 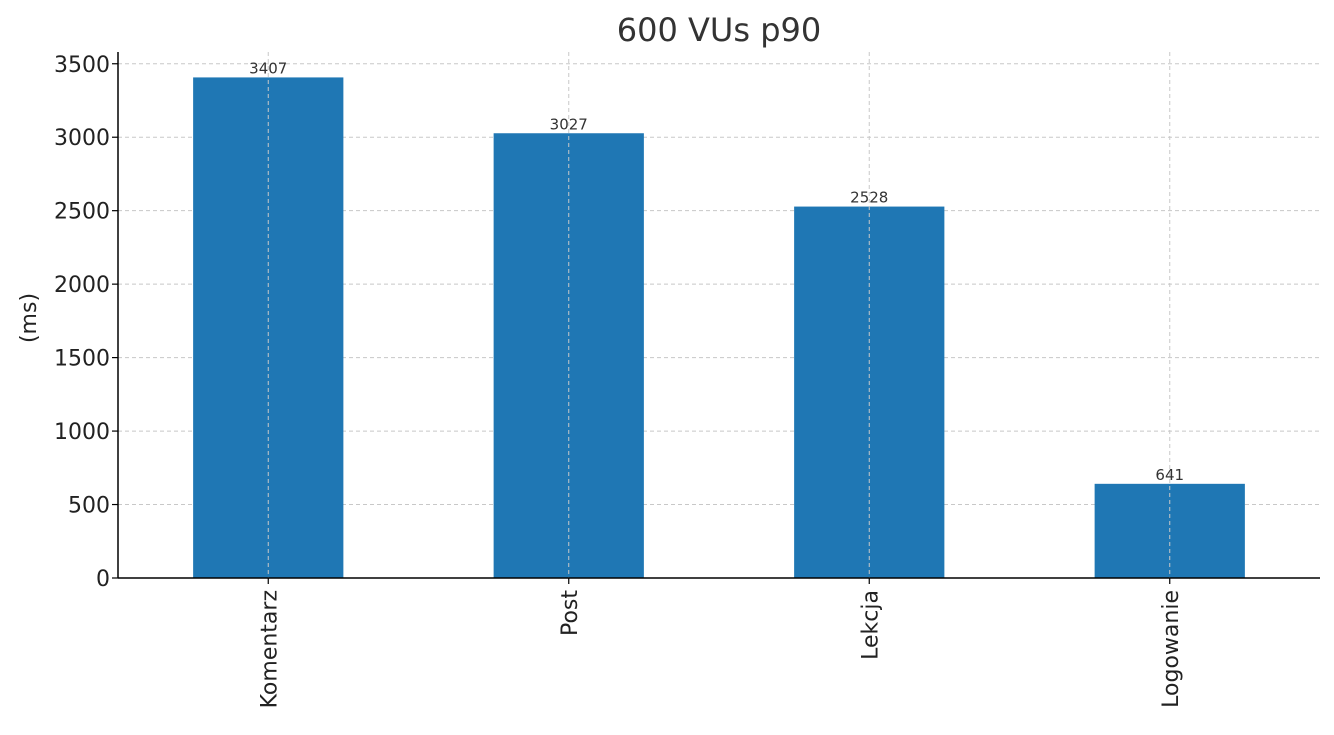 I want to click on data-label: 641, so click(x=1169, y=475).